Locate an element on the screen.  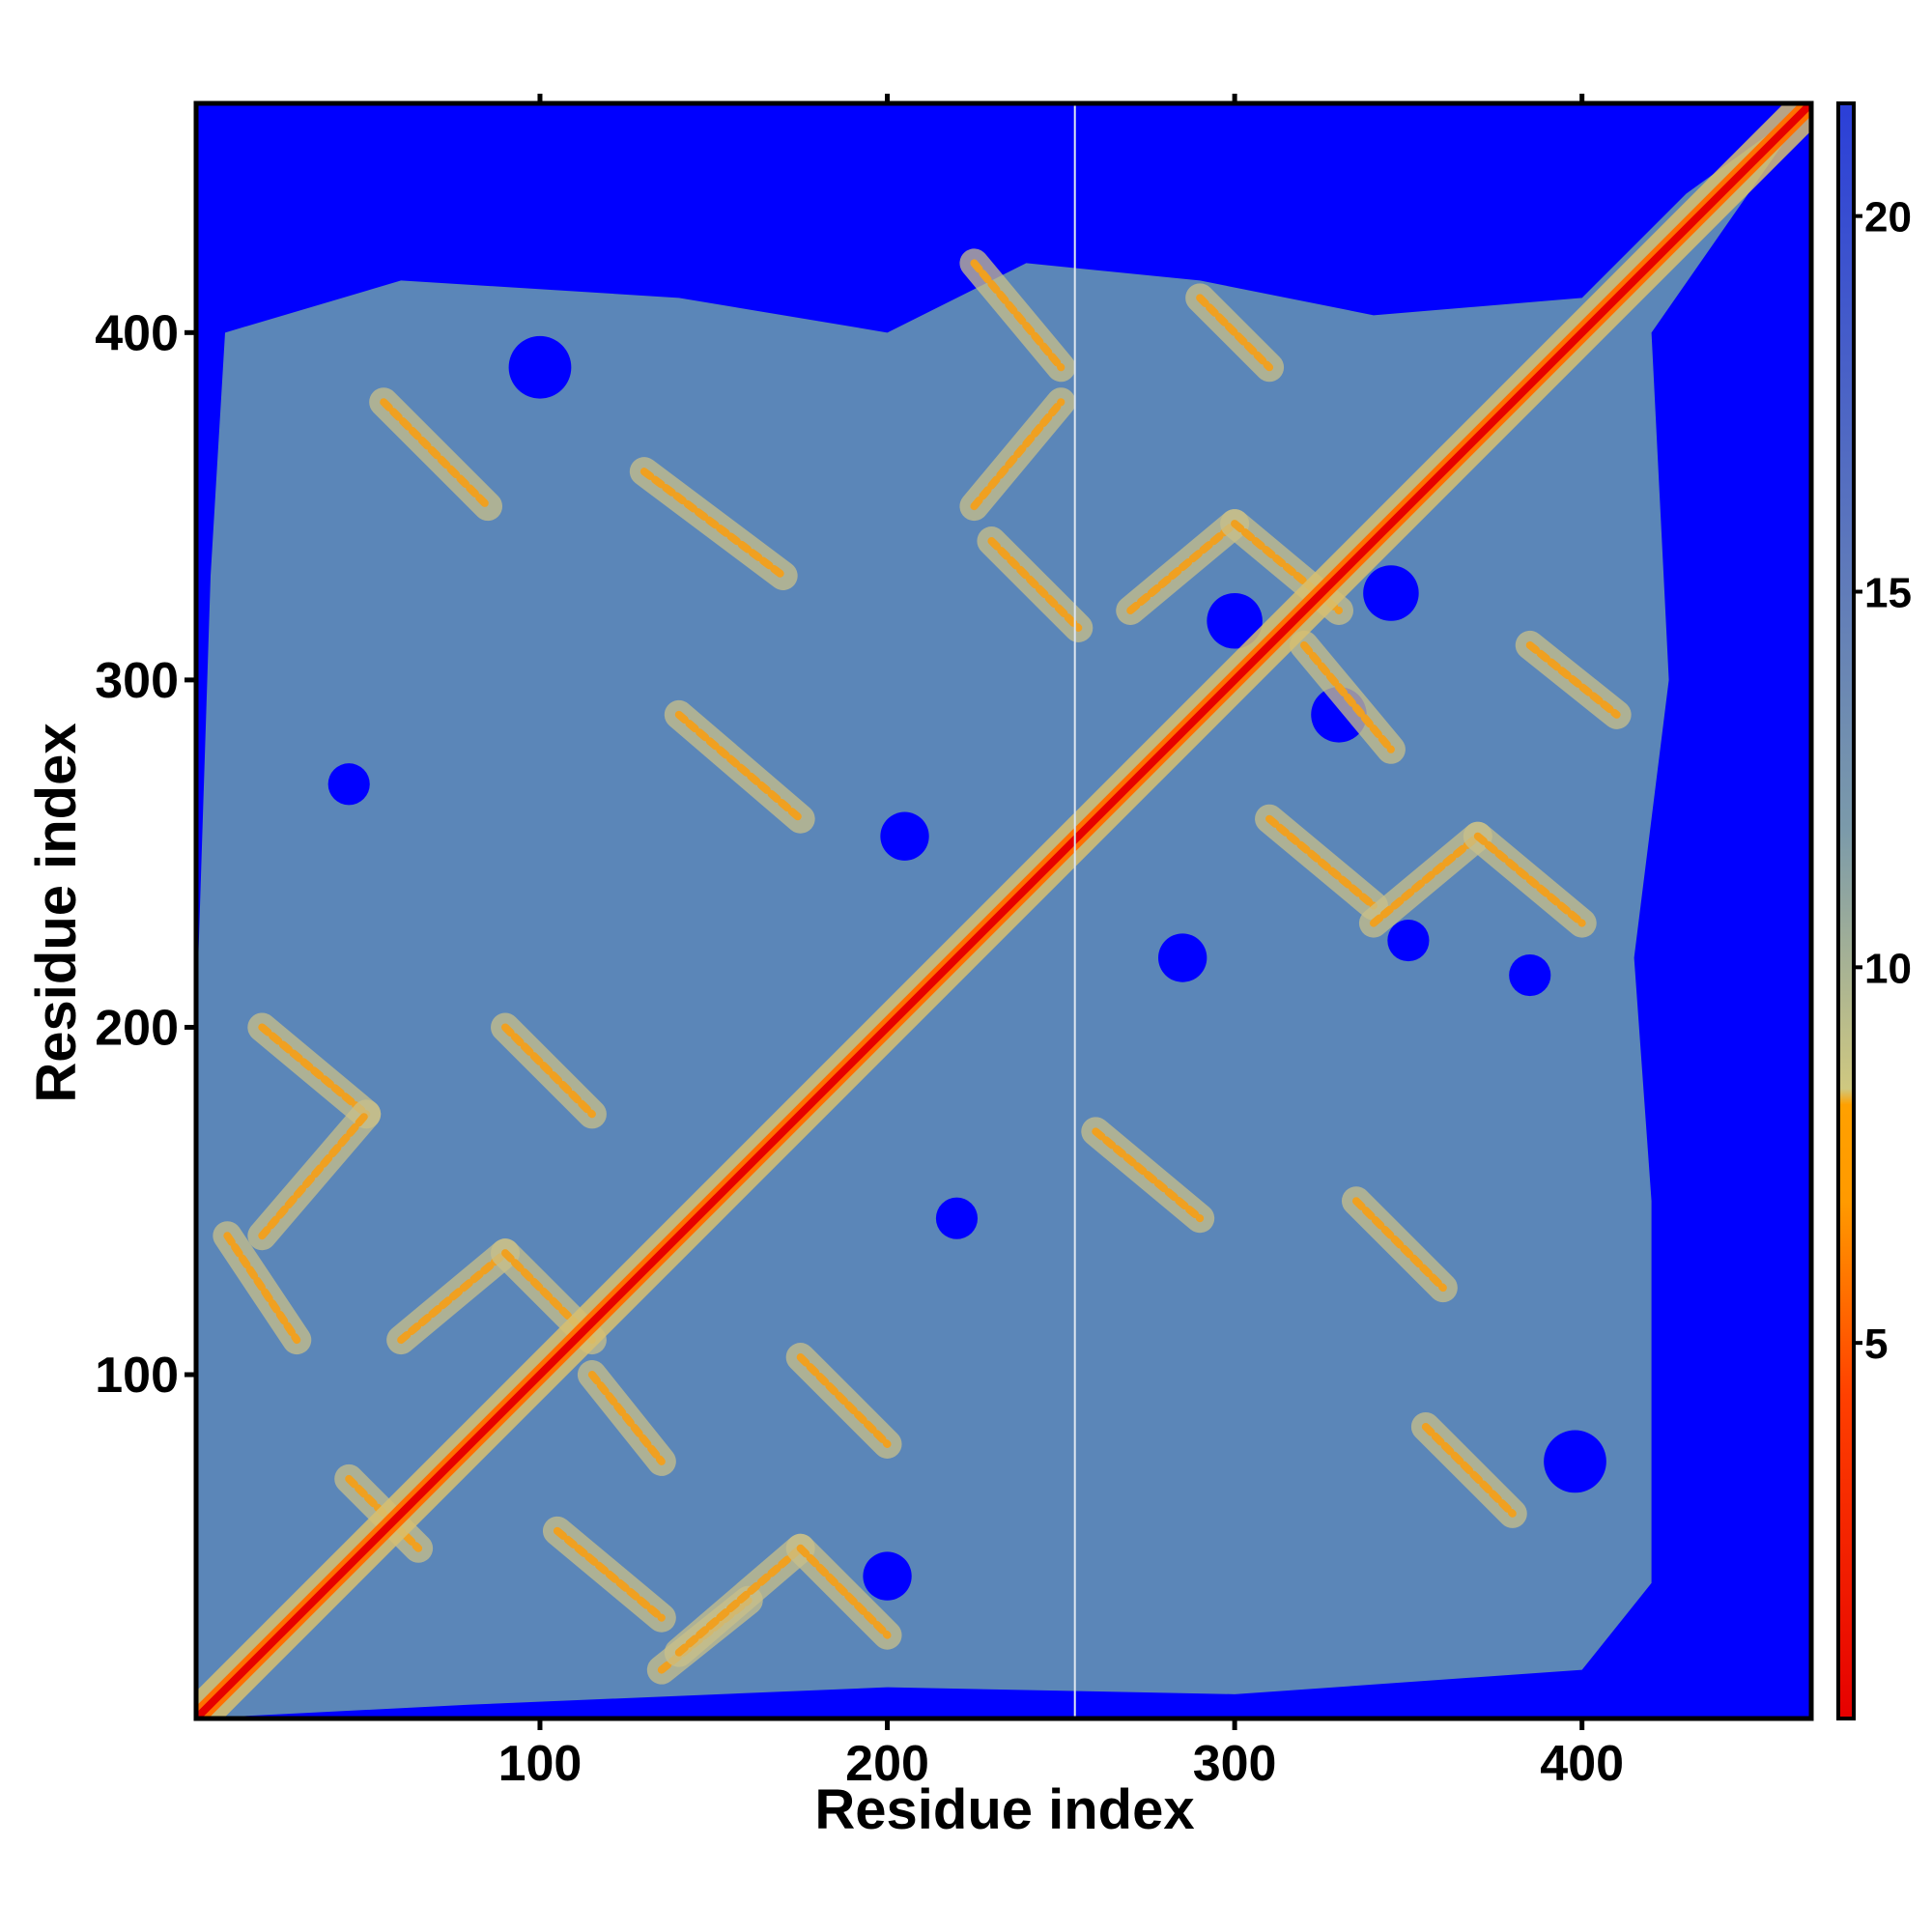
y-tick-label: 300 is located at coordinates (137, 681).